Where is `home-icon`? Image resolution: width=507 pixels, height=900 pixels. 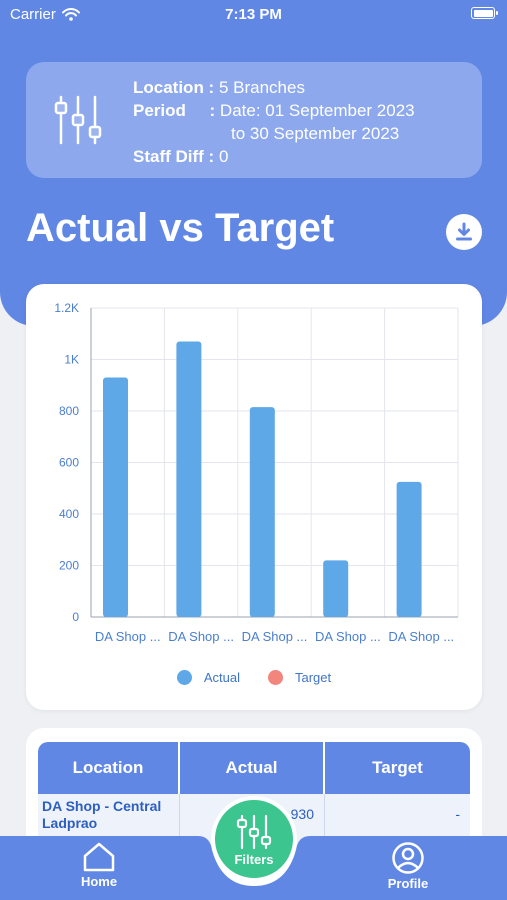 home-icon is located at coordinates (99, 857).